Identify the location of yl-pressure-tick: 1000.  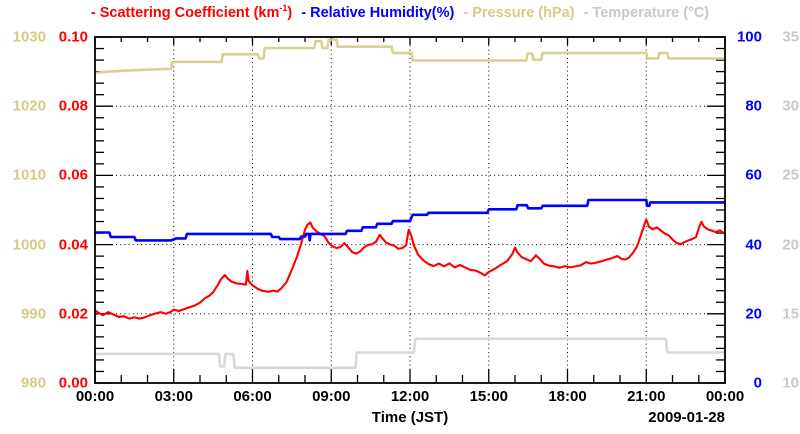
(29, 245).